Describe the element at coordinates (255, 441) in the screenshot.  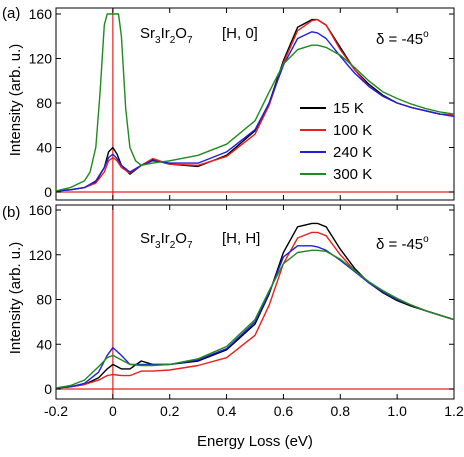
I see `x-axis-title: Energy Loss (eV)` at that location.